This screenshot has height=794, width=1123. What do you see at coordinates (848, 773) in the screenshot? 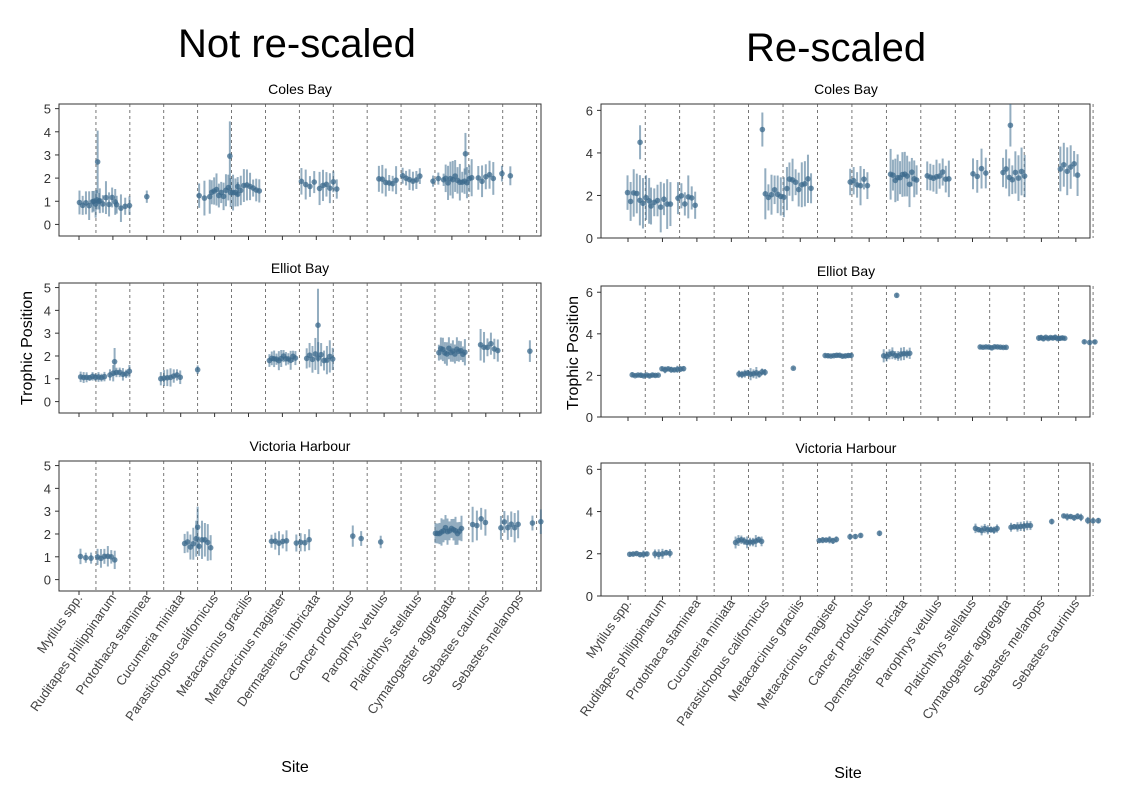
I see `xlabel-rescaled: Site` at bounding box center [848, 773].